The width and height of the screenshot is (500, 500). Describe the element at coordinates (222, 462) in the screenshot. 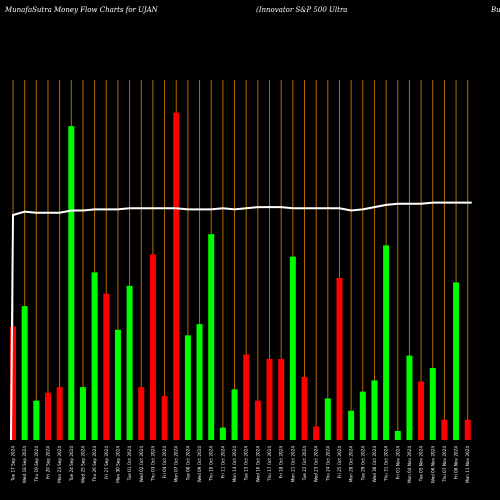

I see `x-tick-label: Fri 11 Oct 2024` at that location.